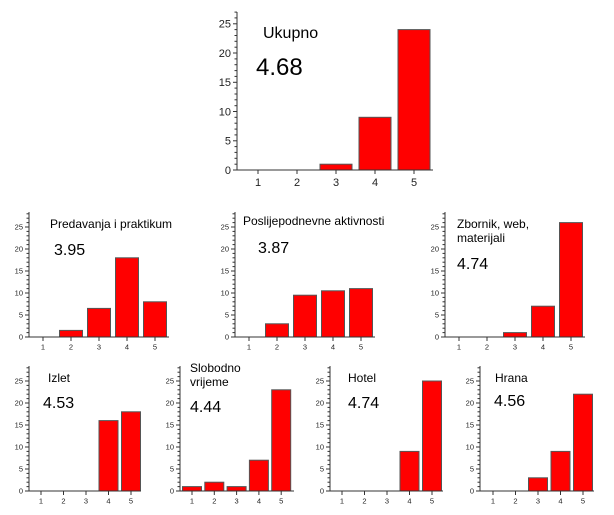  What do you see at coordinates (69, 250) in the screenshot?
I see `mean-score: 3.95` at bounding box center [69, 250].